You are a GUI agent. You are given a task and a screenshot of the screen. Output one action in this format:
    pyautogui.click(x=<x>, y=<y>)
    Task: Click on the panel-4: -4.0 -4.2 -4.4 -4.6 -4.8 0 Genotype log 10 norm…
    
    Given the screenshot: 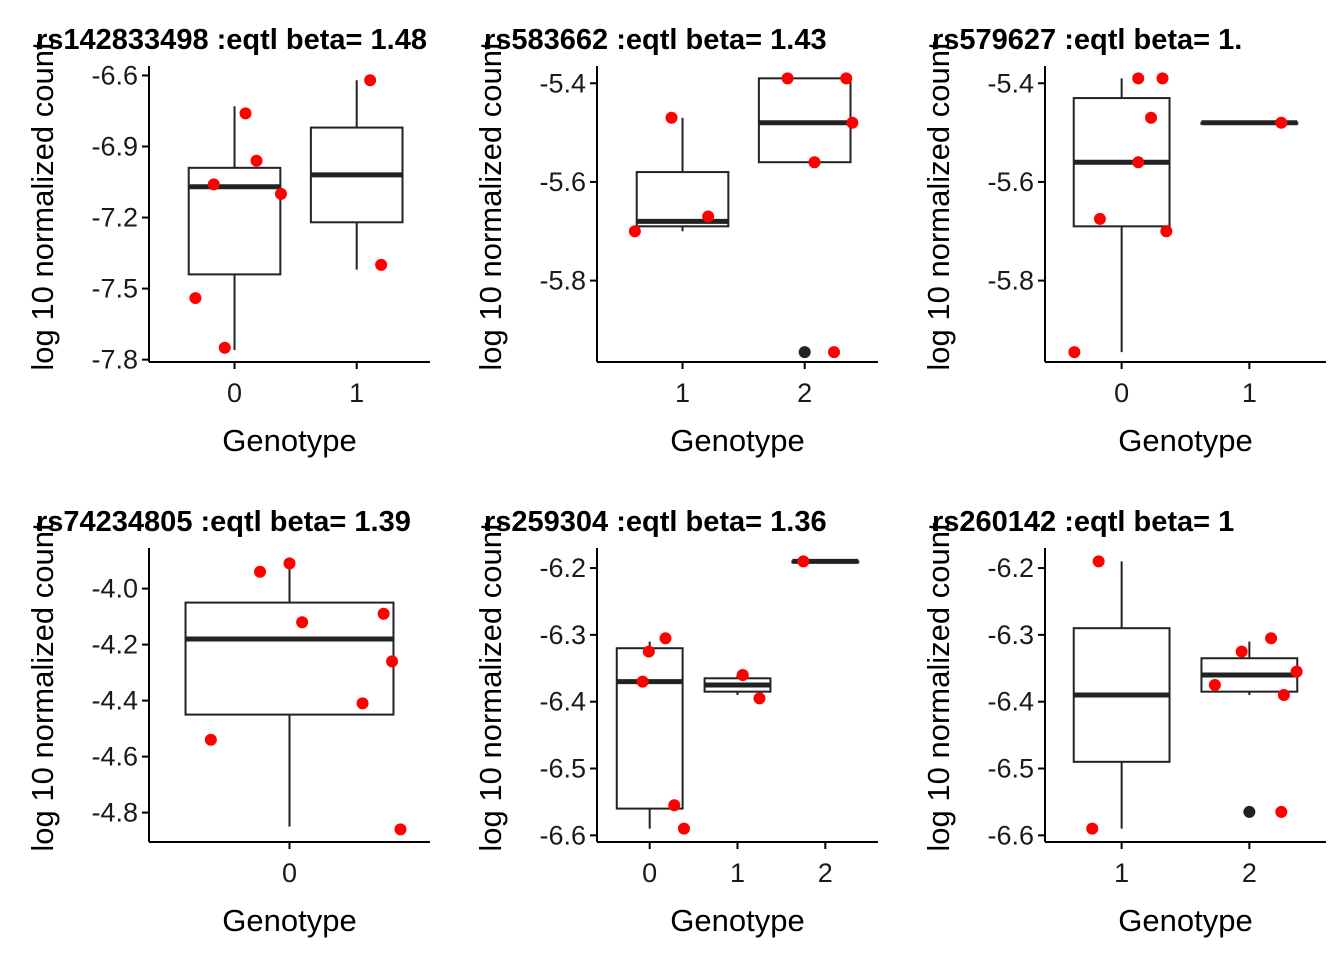 What is the action you would take?
    pyautogui.click(x=227, y=722)
    